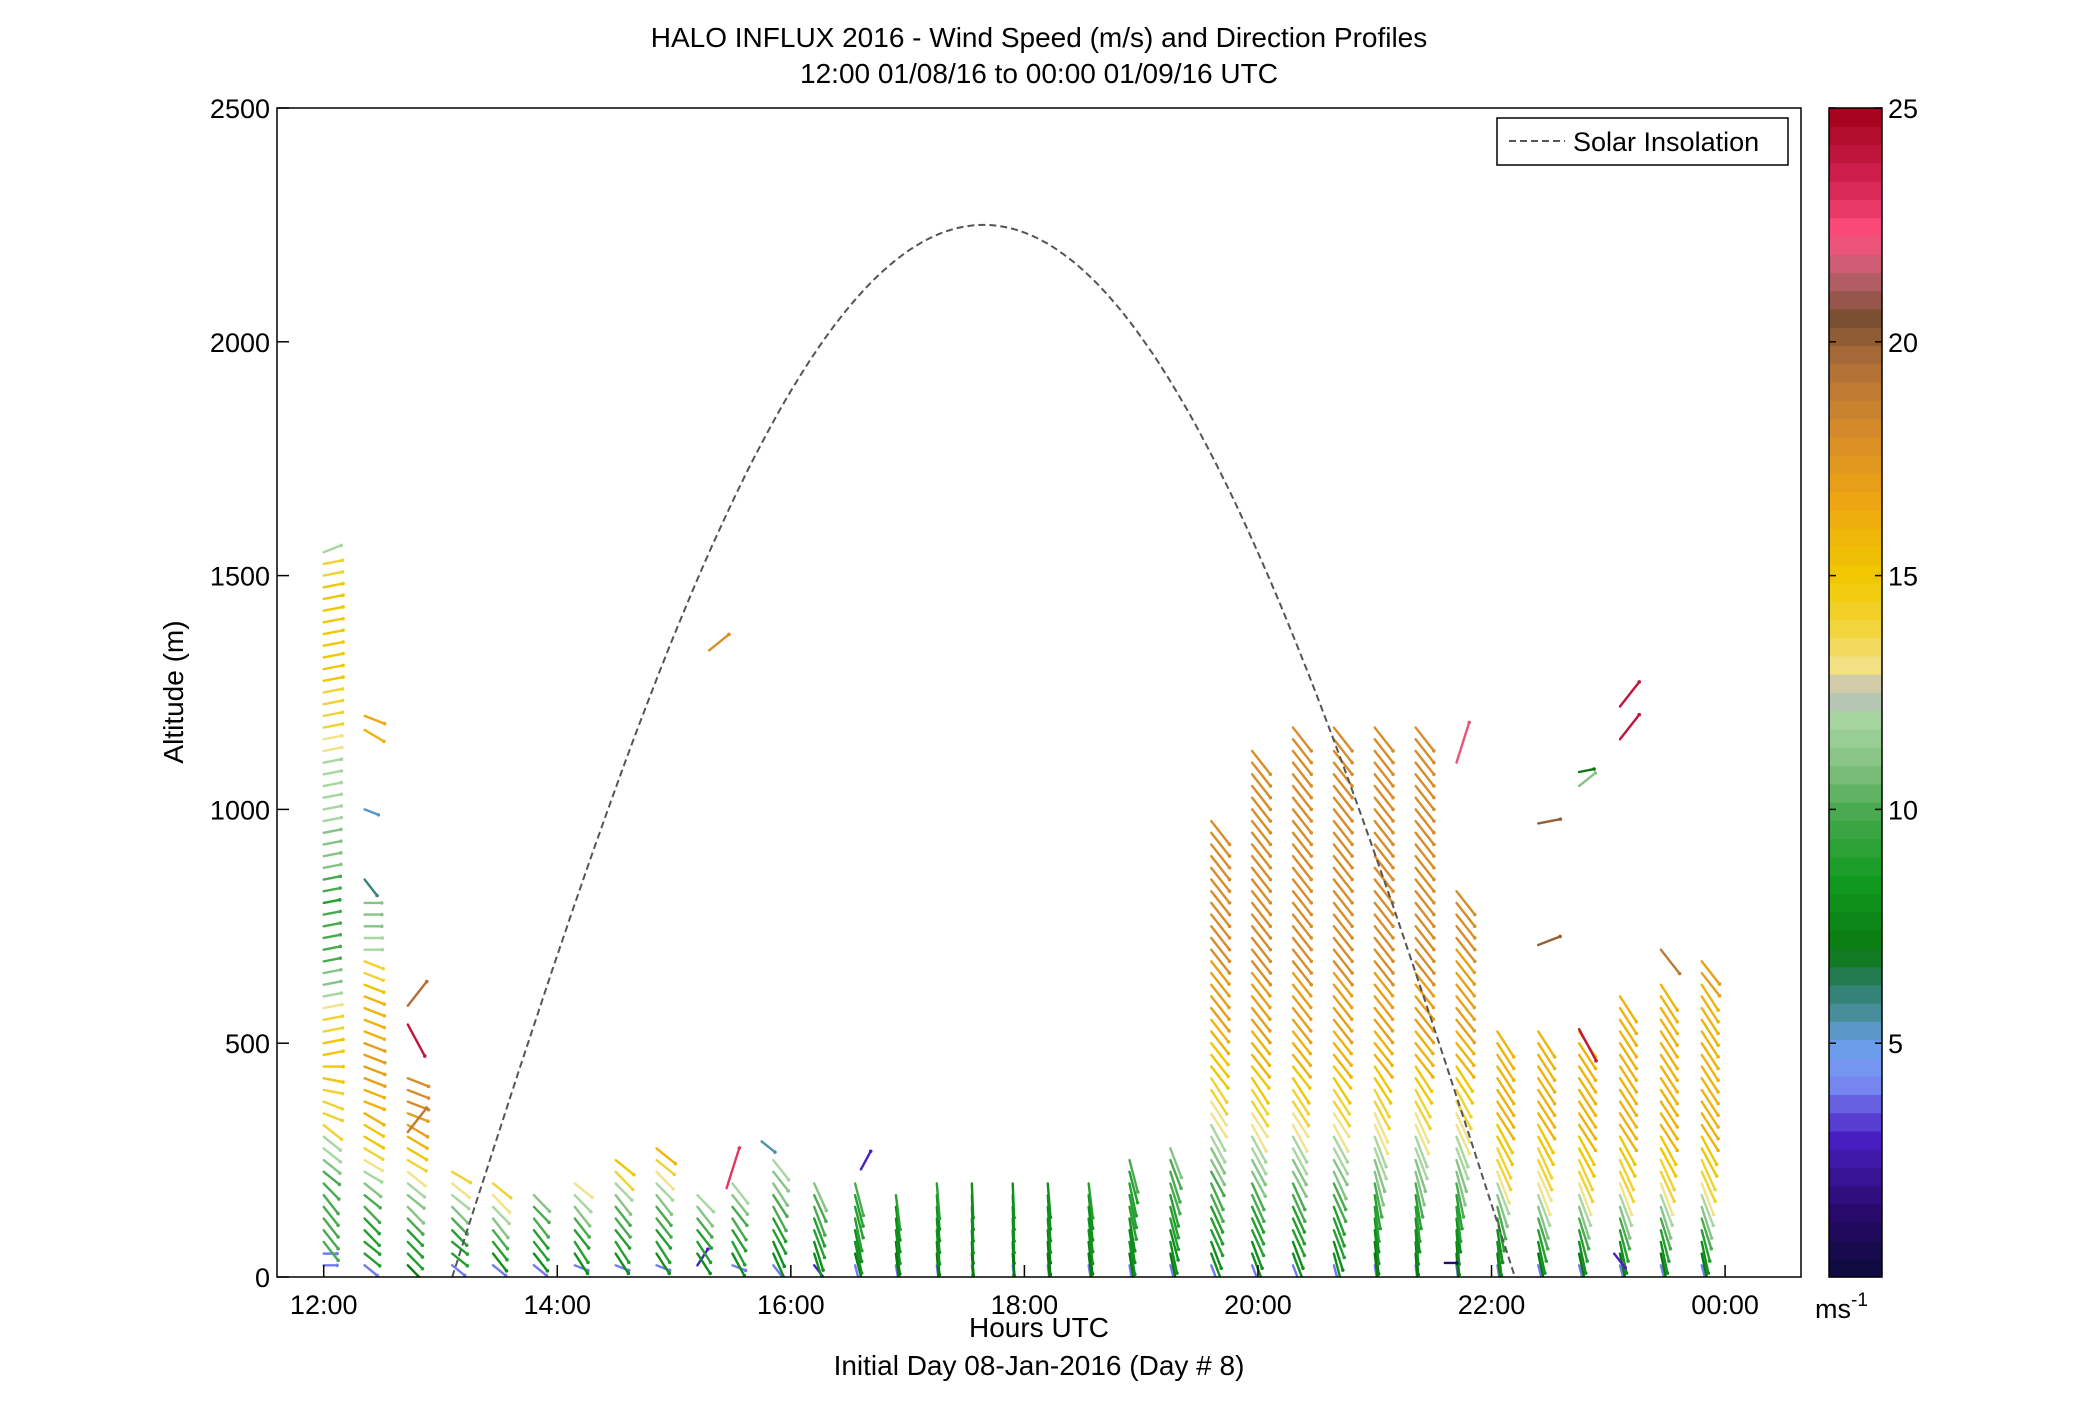  I want to click on colorbar-unit-exponent: -1, so click(1859, 1300).